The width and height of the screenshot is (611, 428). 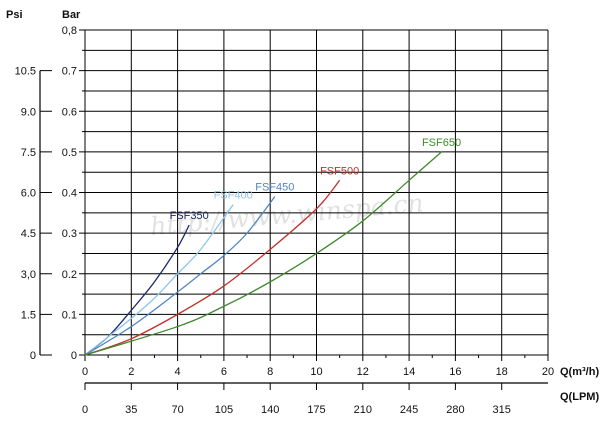 I want to click on psi-tick-label: 4.5, so click(x=28, y=234).